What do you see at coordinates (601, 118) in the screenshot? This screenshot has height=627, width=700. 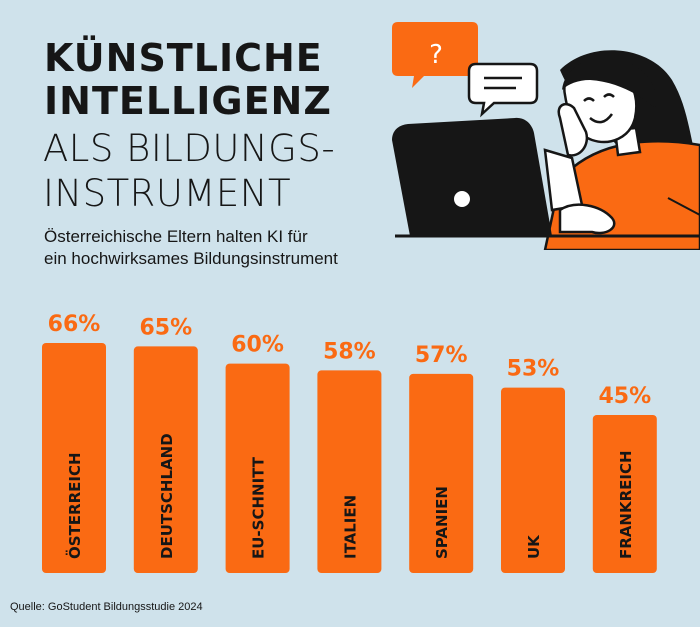 I see `smile` at bounding box center [601, 118].